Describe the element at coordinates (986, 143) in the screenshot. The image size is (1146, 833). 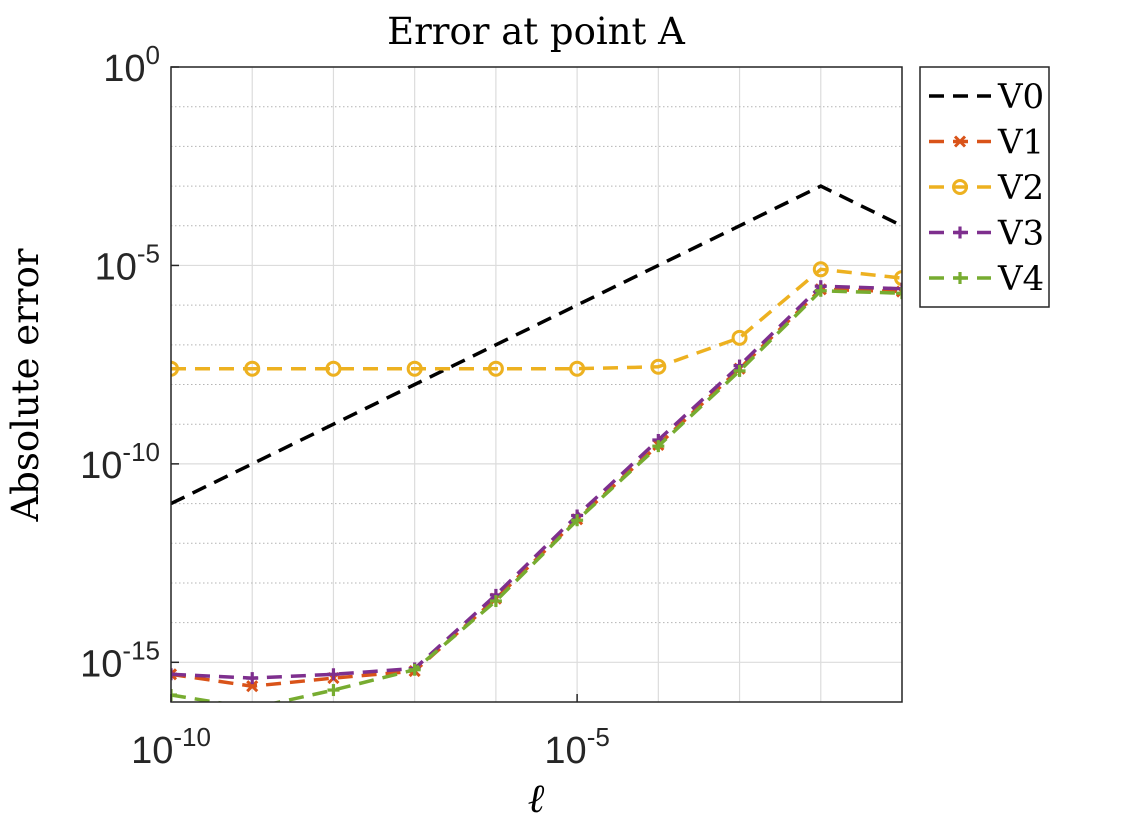
I see `legend-item-v1: V1` at that location.